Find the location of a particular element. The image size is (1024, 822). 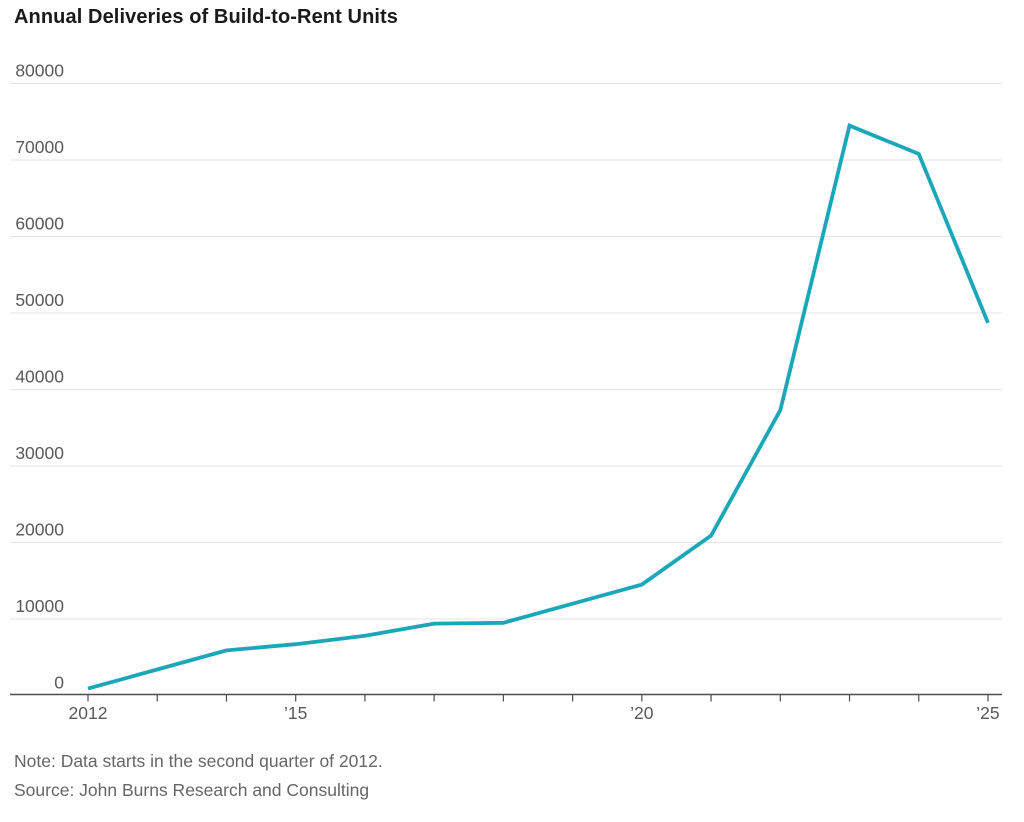

x-axis-label: ’20 is located at coordinates (642, 713).